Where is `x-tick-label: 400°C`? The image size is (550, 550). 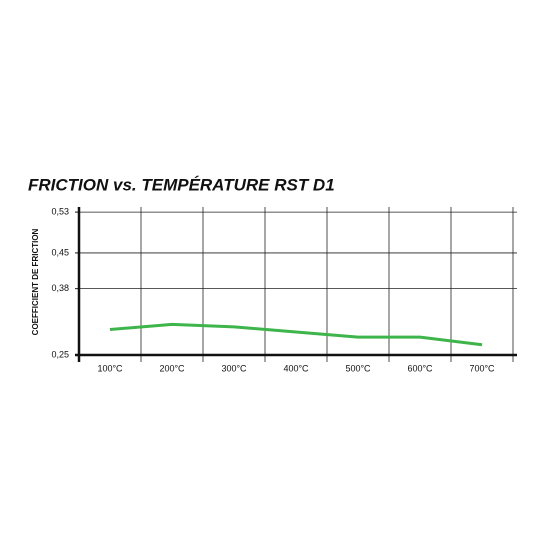 x-tick-label: 400°C is located at coordinates (296, 368).